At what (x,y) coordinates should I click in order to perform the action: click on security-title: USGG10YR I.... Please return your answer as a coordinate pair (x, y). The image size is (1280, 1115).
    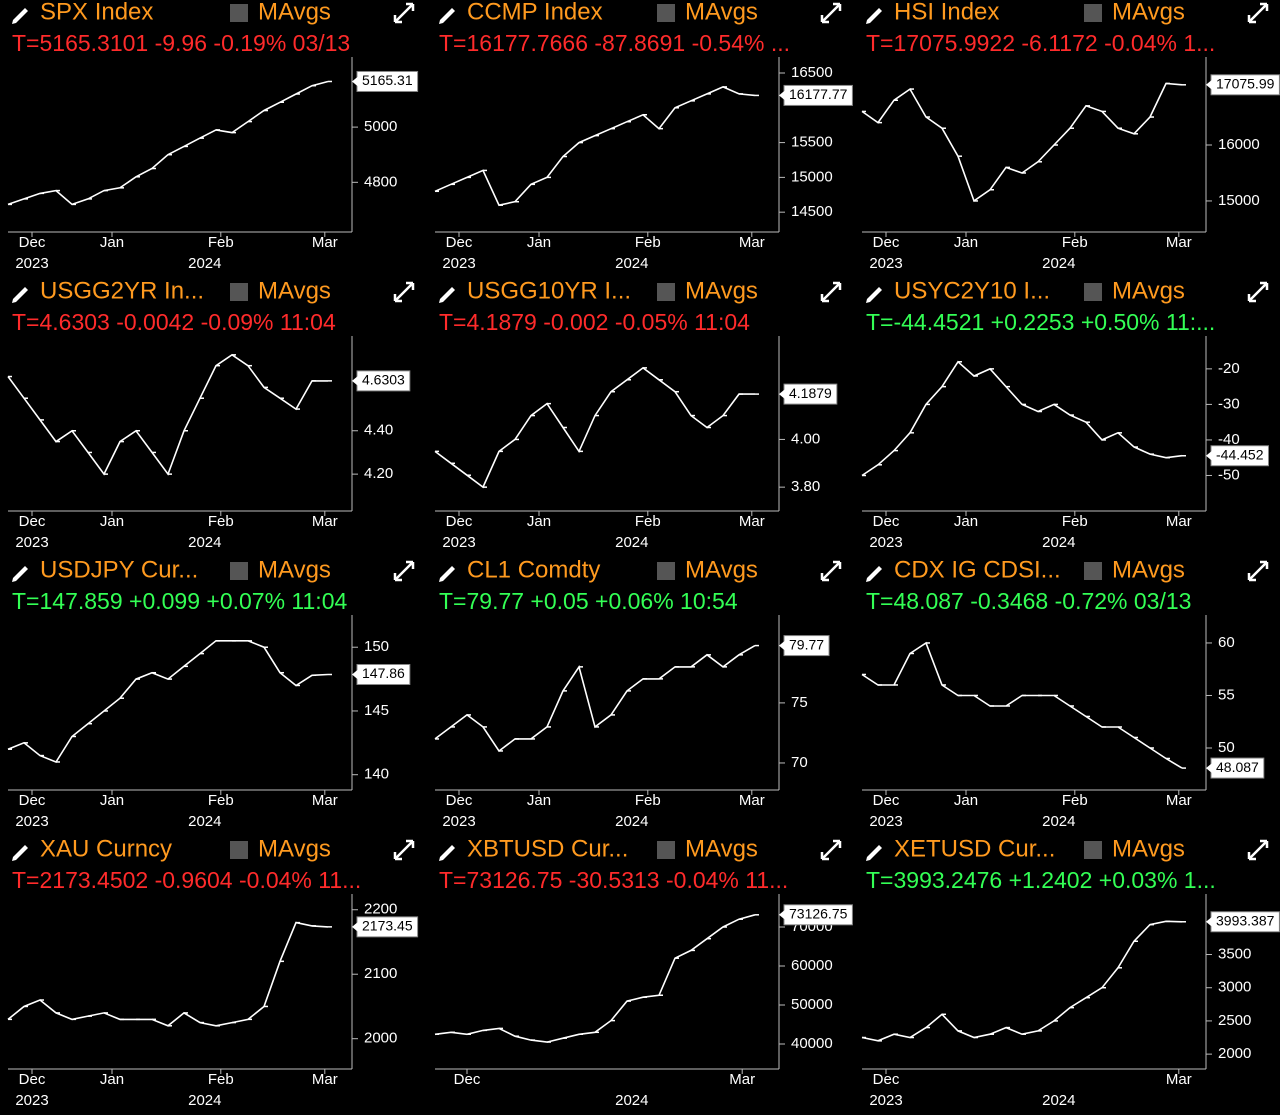
    Looking at the image, I should click on (549, 290).